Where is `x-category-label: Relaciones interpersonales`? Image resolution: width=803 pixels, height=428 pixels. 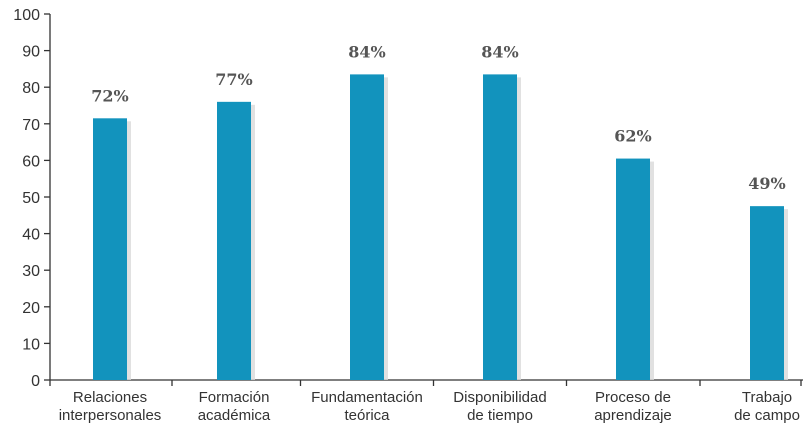
x-category-label: Relaciones interpersonales is located at coordinates (110, 406).